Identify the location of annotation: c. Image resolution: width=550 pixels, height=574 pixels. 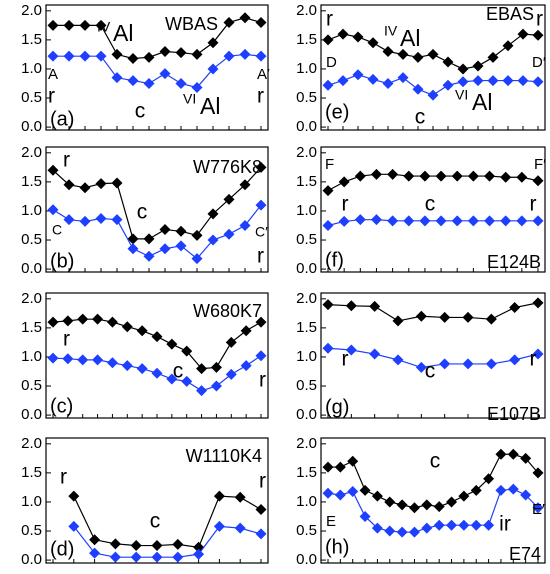
(435, 461).